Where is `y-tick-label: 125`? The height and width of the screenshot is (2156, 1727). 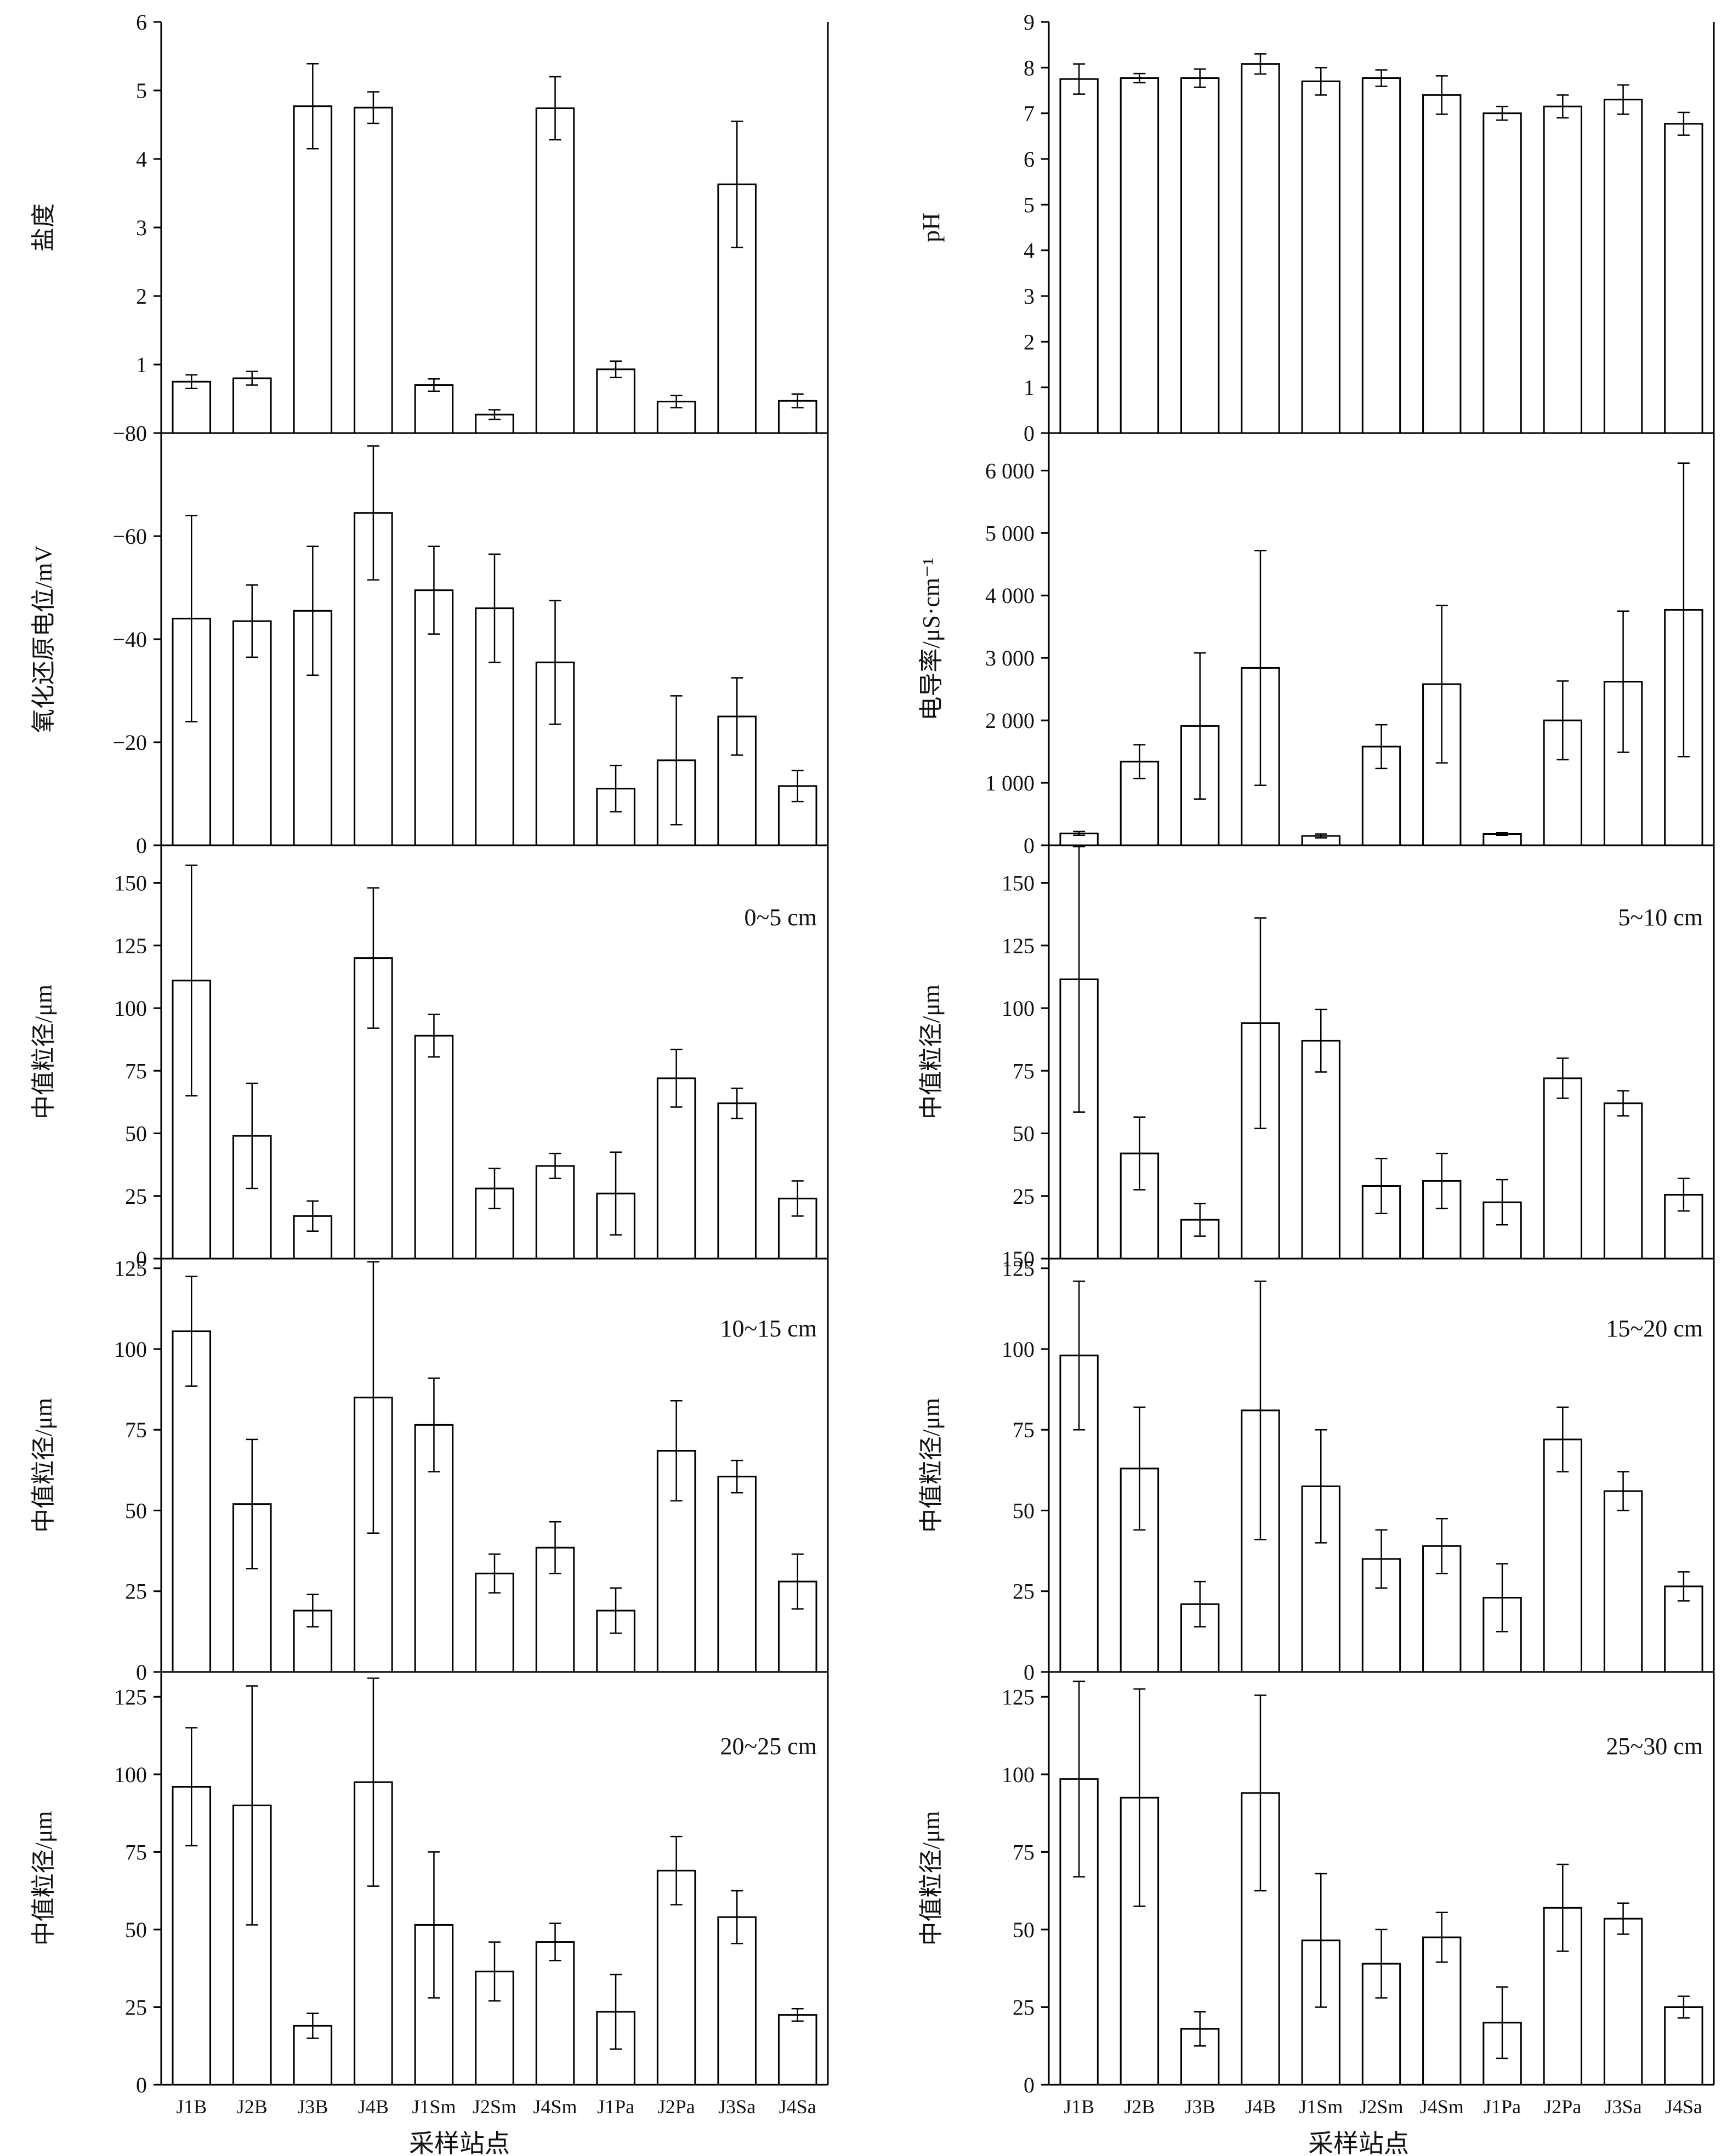
y-tick-label: 125 is located at coordinates (130, 1697).